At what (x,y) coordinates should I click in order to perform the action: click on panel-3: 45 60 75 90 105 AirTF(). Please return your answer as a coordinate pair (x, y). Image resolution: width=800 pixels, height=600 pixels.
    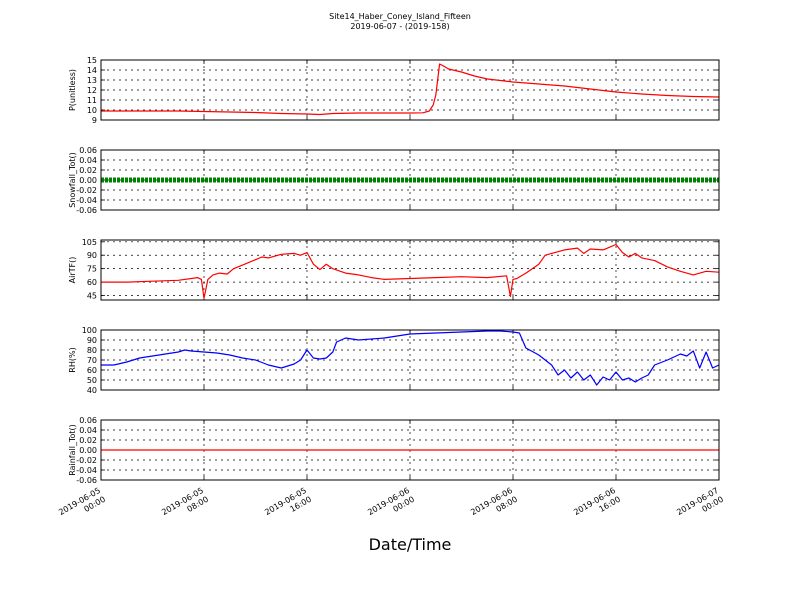
    Looking at the image, I should click on (394, 269).